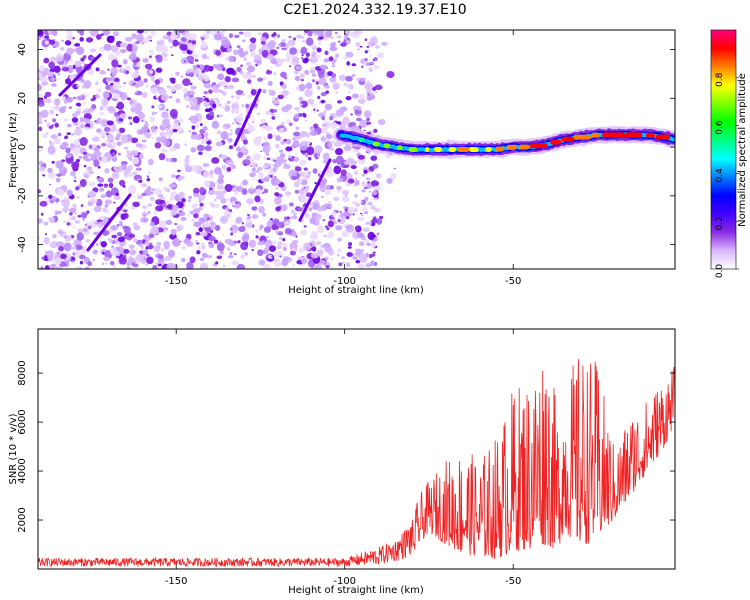  I want to click on track-hotspot, so click(556, 142).